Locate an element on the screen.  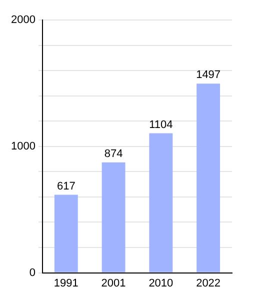
data-label: 617 is located at coordinates (66, 186).